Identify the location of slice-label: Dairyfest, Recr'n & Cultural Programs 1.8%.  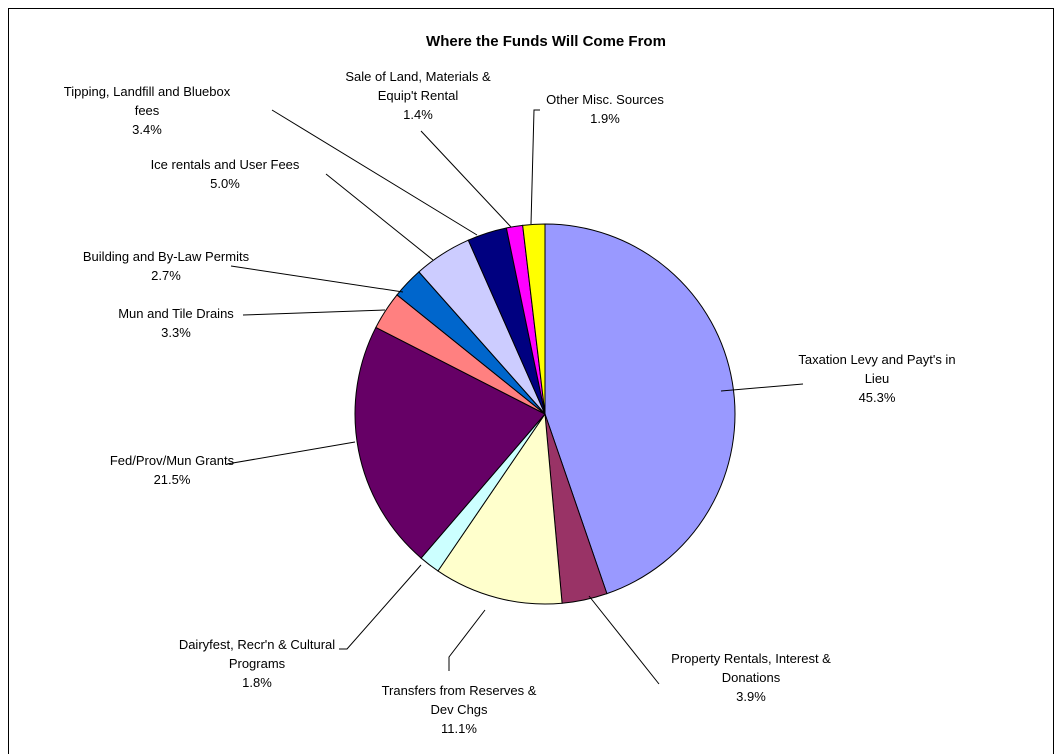
(257, 663).